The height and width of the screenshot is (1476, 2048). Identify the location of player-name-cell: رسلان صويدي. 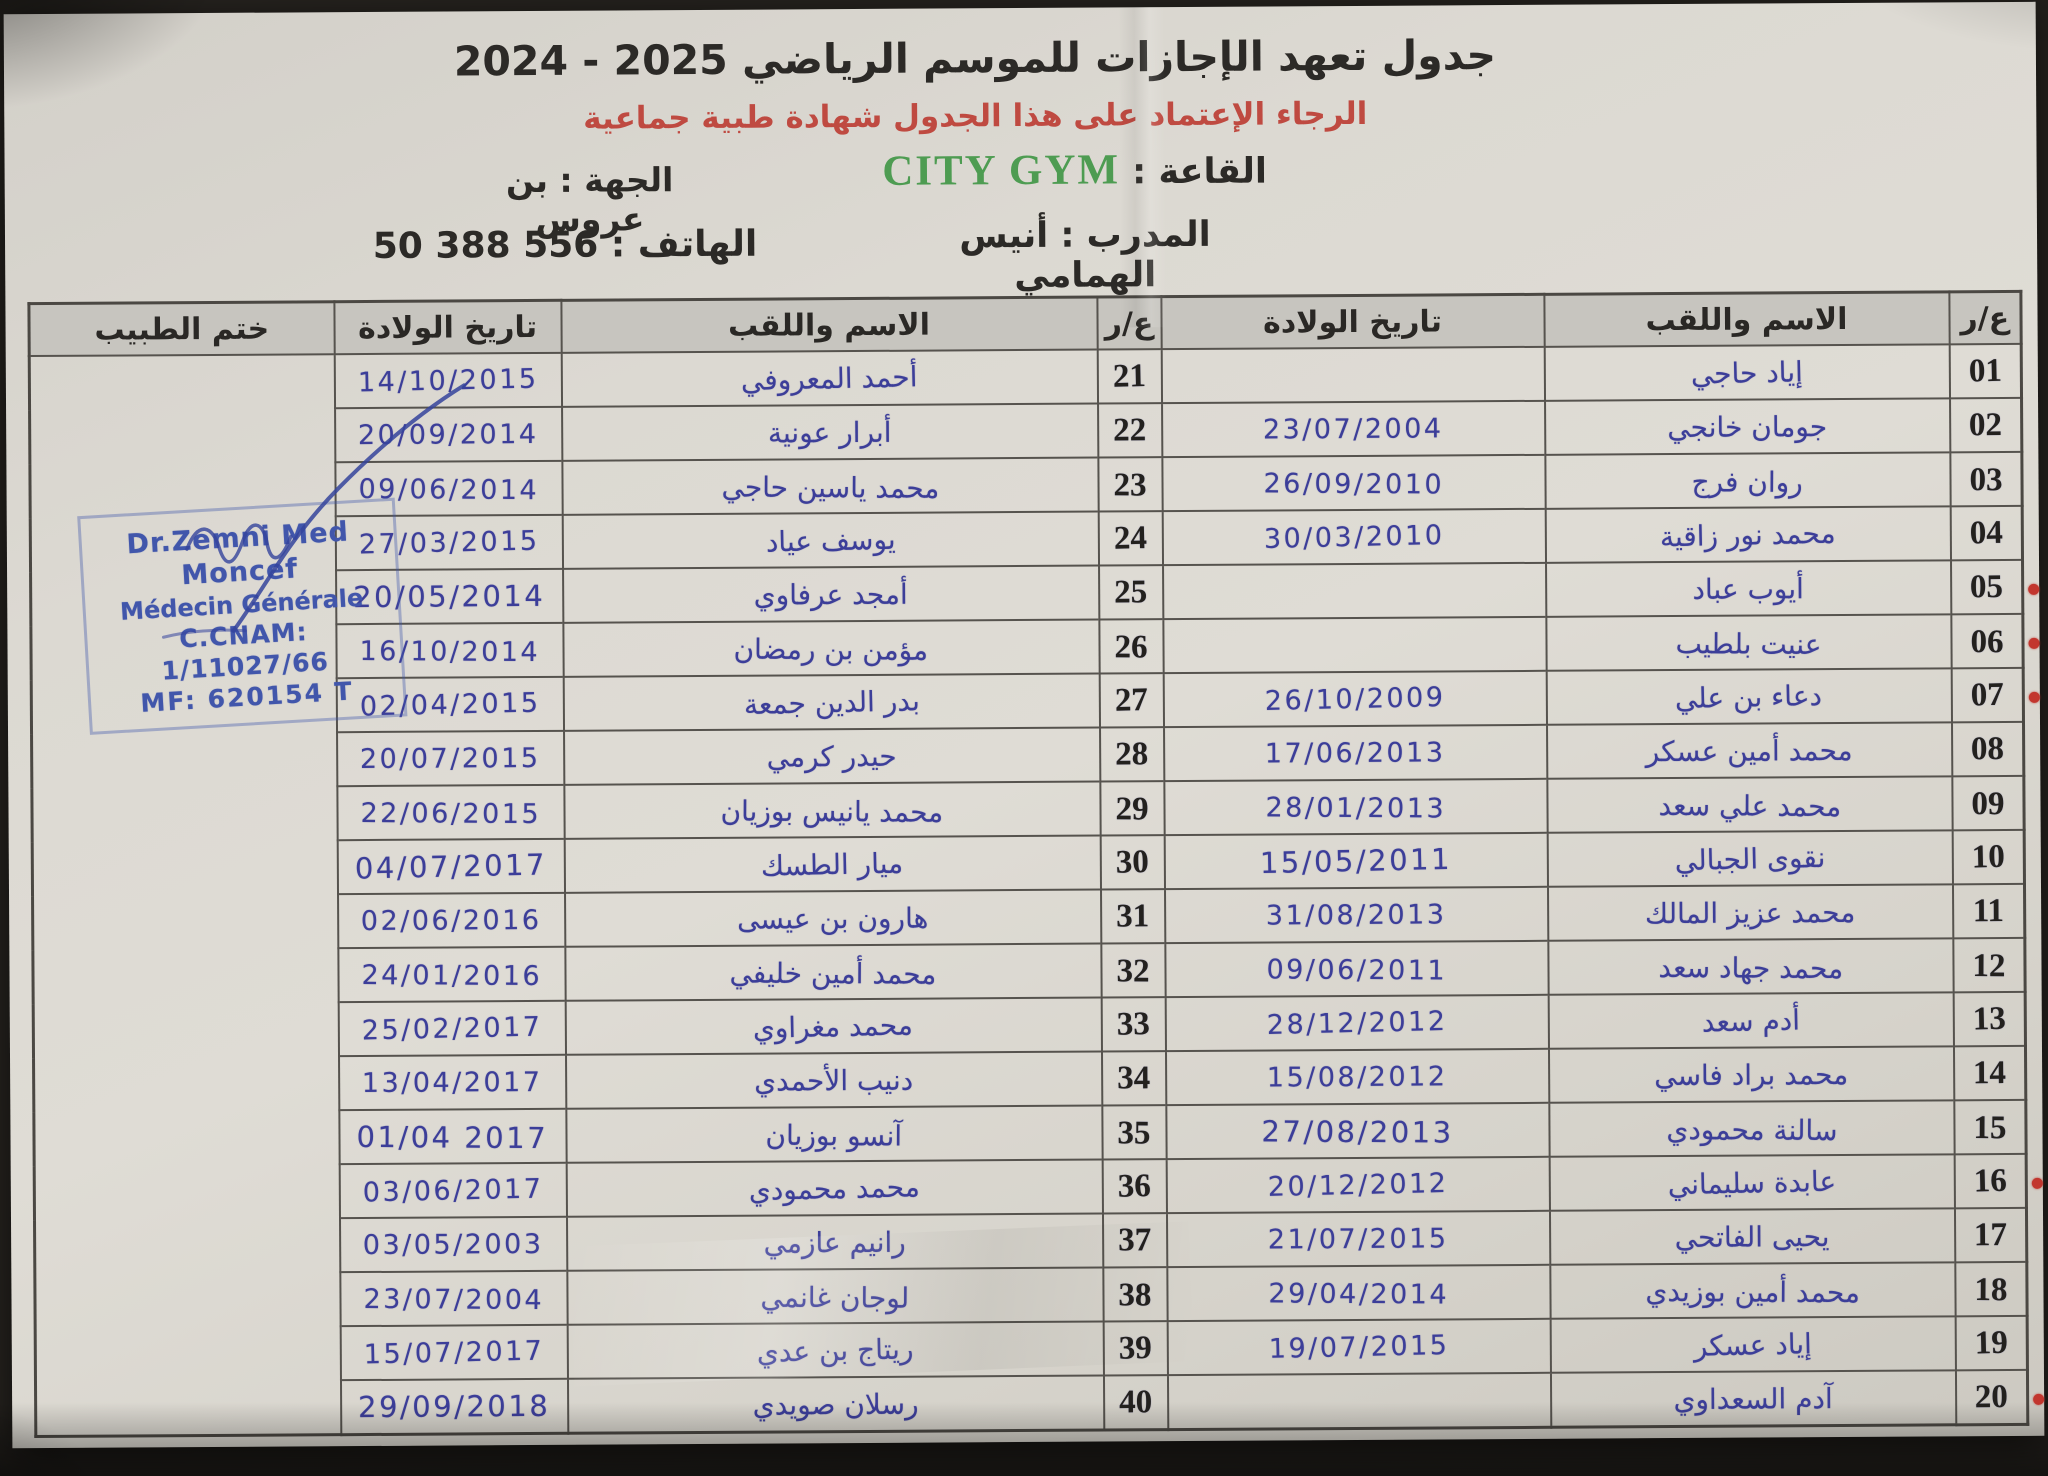
(835, 1404).